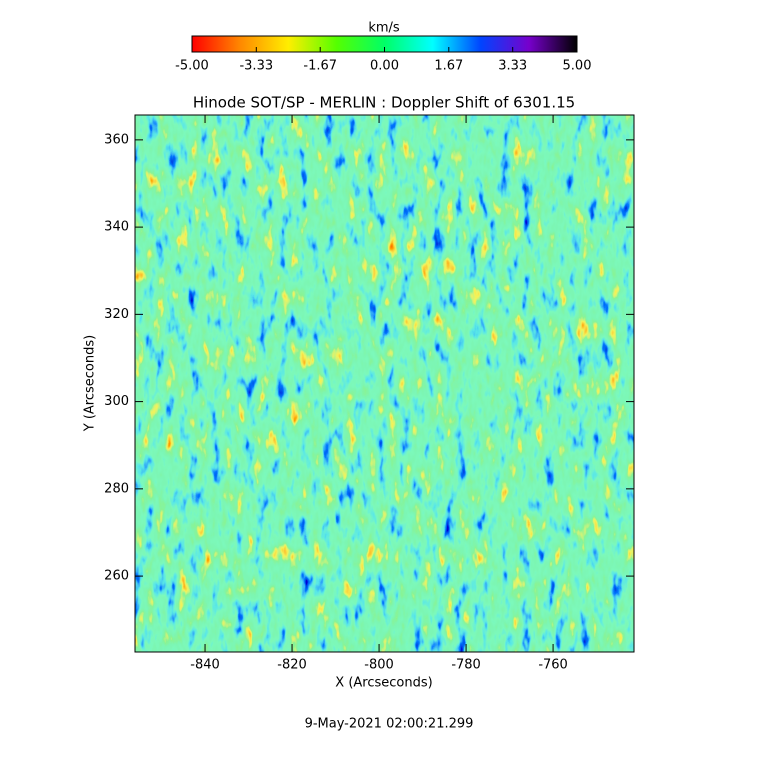  I want to click on y-tick-label: 320, so click(116, 314).